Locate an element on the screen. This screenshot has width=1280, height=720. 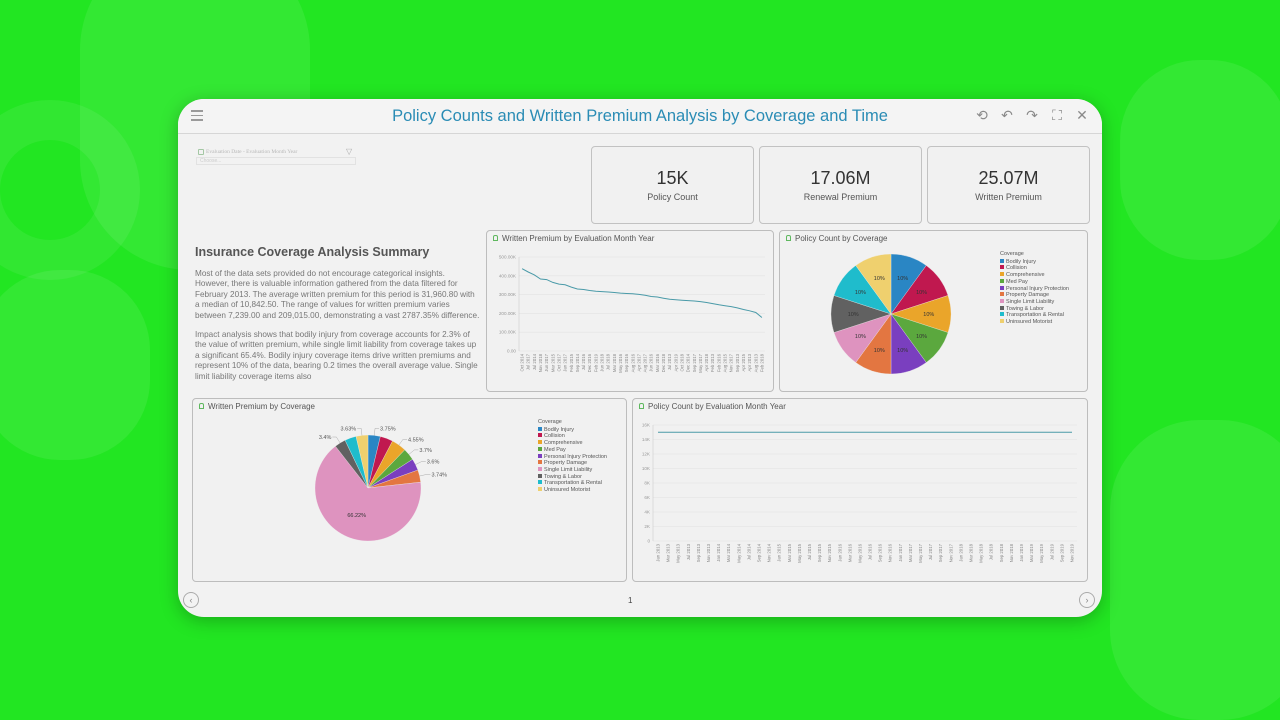
previous-page-button: ‹ is located at coordinates (191, 600).